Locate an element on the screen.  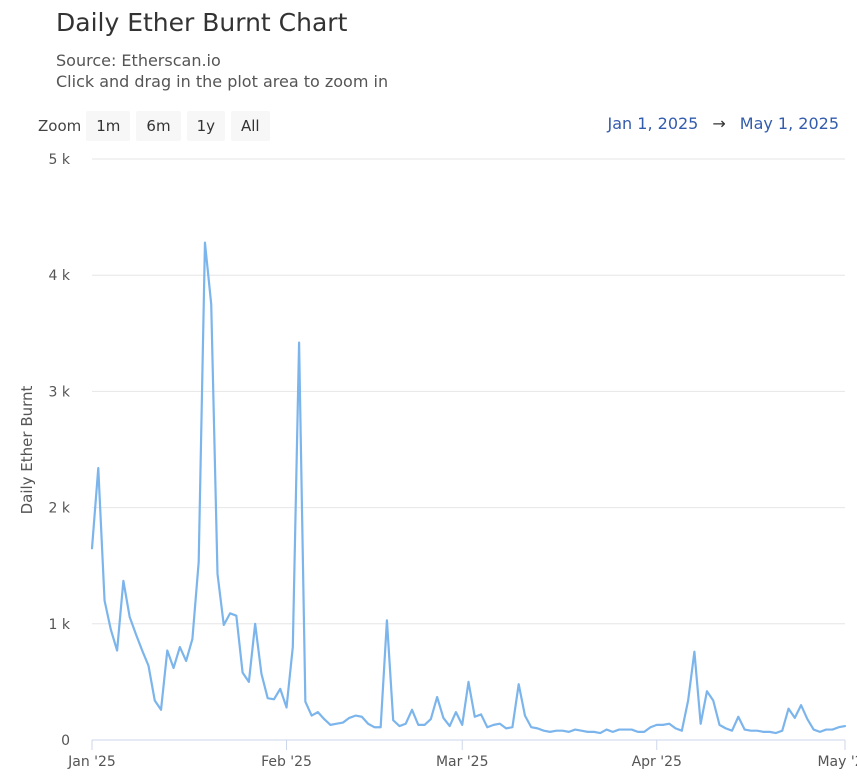
zoom-1m-button: 1m is located at coordinates (108, 126).